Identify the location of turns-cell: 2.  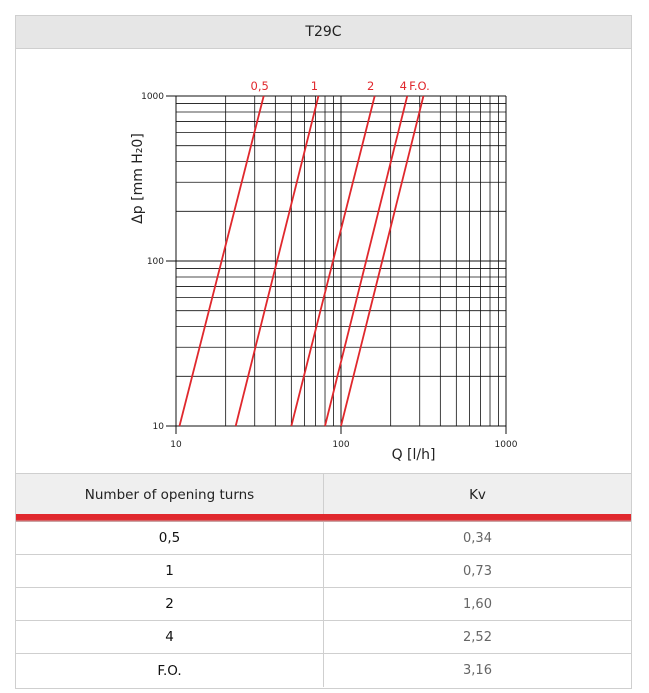
(169, 604).